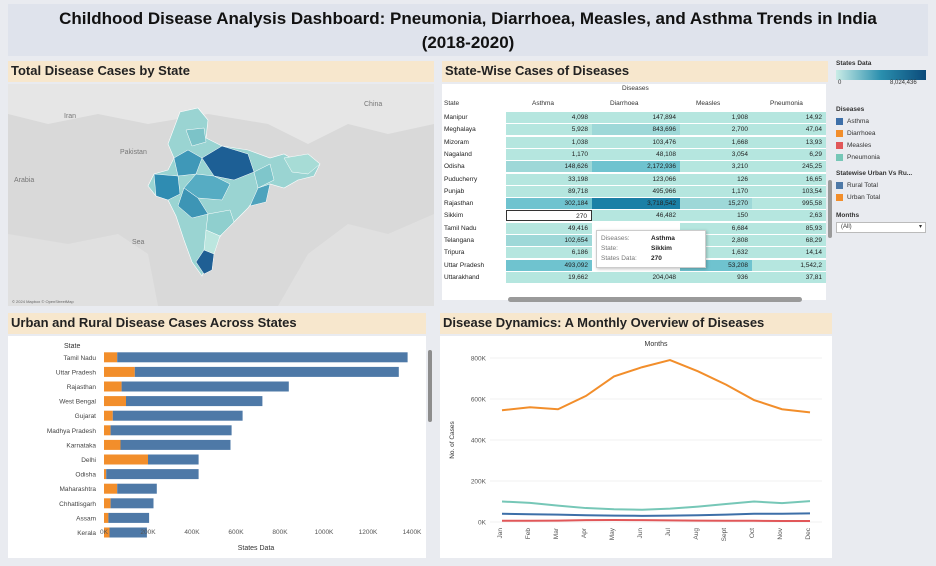 This screenshot has width=936, height=566. What do you see at coordinates (789, 277) in the screenshot?
I see `table-cell: 37,81` at bounding box center [789, 277].